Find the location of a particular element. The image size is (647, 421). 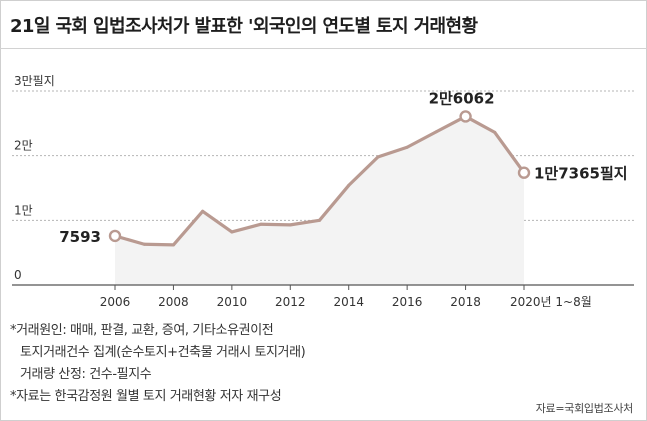

note-transaction-causes: *거래원인: 매매, 판결, 교환, 증여, 기타소유권이전 is located at coordinates (142, 330).